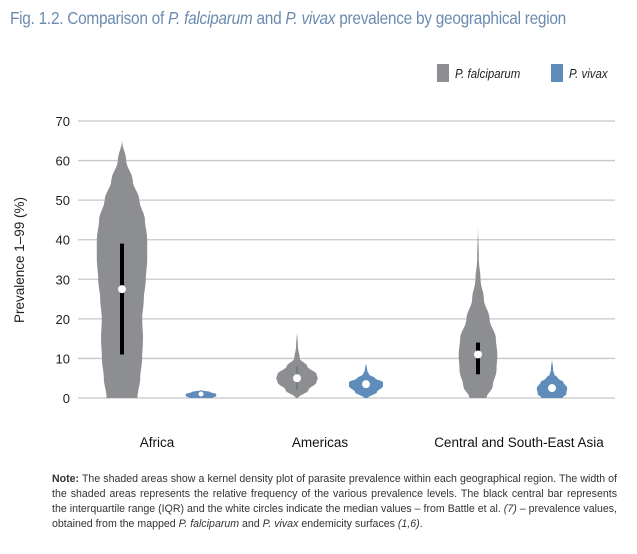 The image size is (637, 554). What do you see at coordinates (443, 73) in the screenshot?
I see `legend-swatch-falciparum` at bounding box center [443, 73].